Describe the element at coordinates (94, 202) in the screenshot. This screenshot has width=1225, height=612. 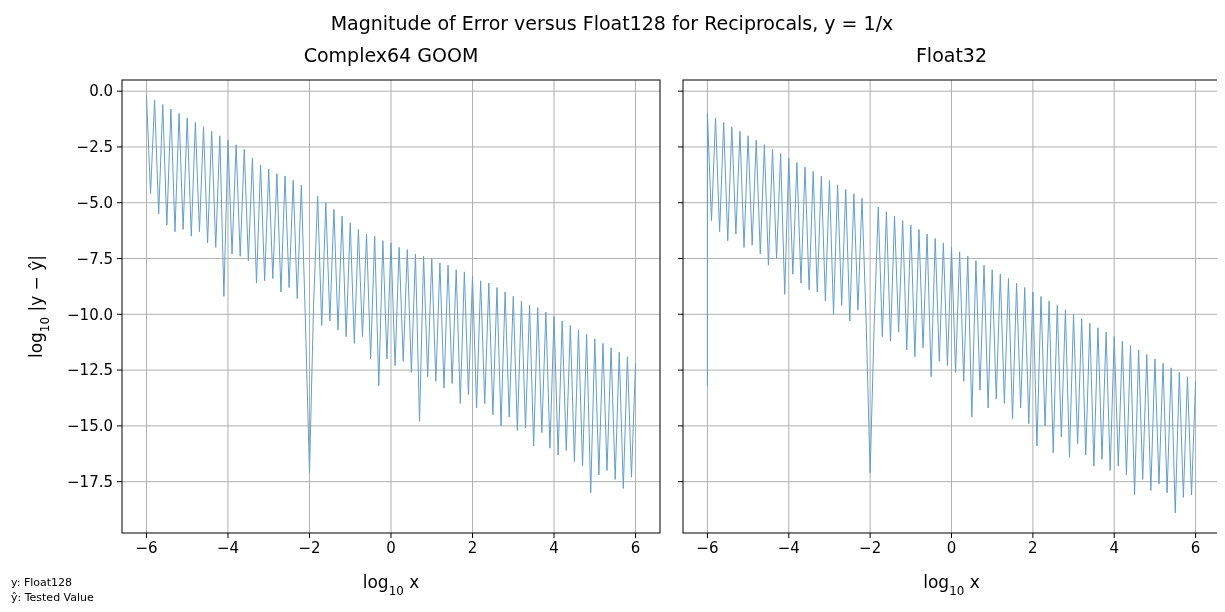
I see `y-tick-label: −5.0` at that location.